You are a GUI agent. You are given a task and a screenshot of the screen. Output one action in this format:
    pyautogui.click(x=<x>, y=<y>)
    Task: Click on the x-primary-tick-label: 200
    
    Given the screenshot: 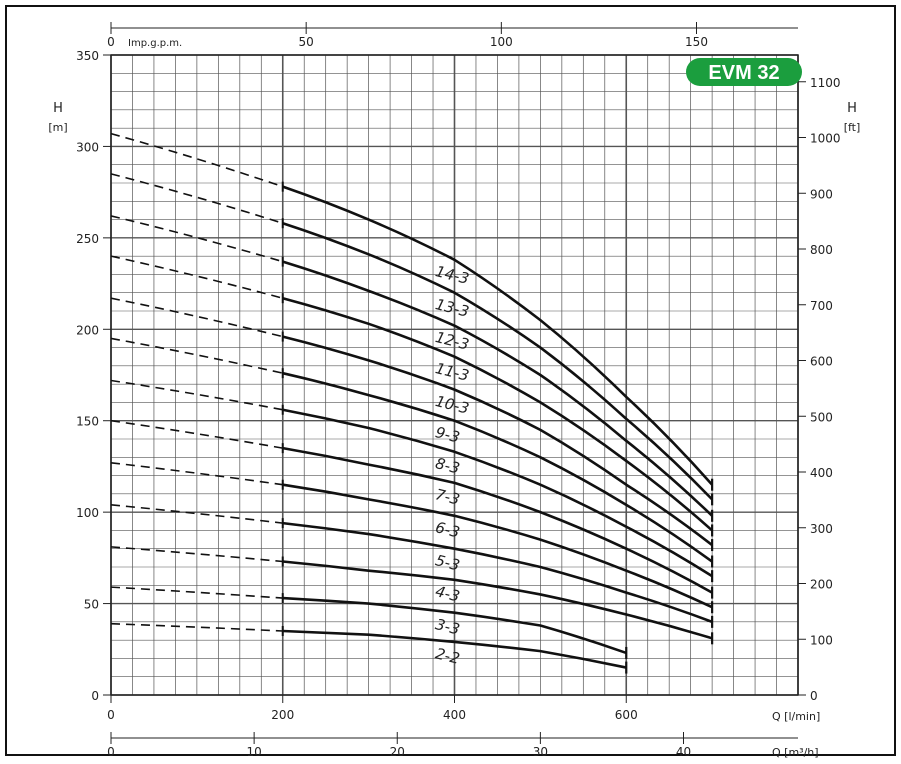 What is the action you would take?
    pyautogui.click(x=282, y=715)
    